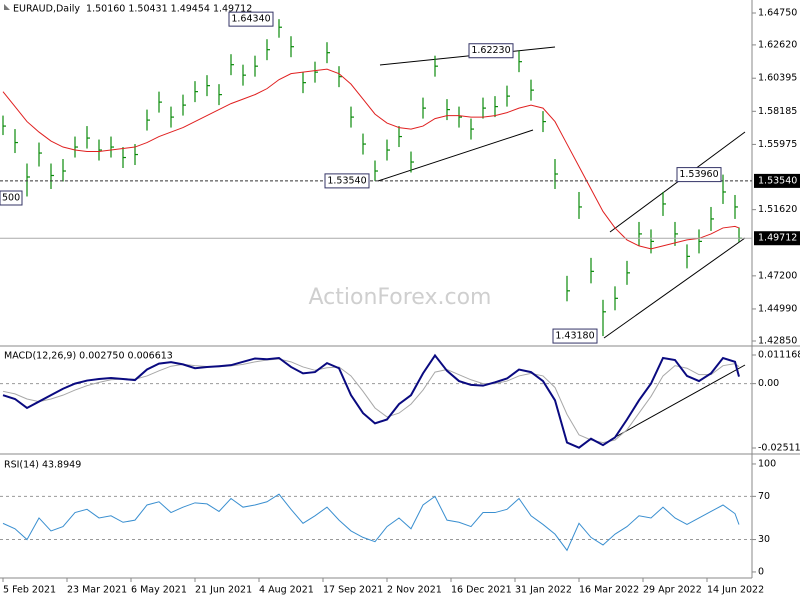 Image resolution: width=800 pixels, height=600 pixels. Describe the element at coordinates (761, 571) in the screenshot. I see `y-tick-label: 0` at that location.